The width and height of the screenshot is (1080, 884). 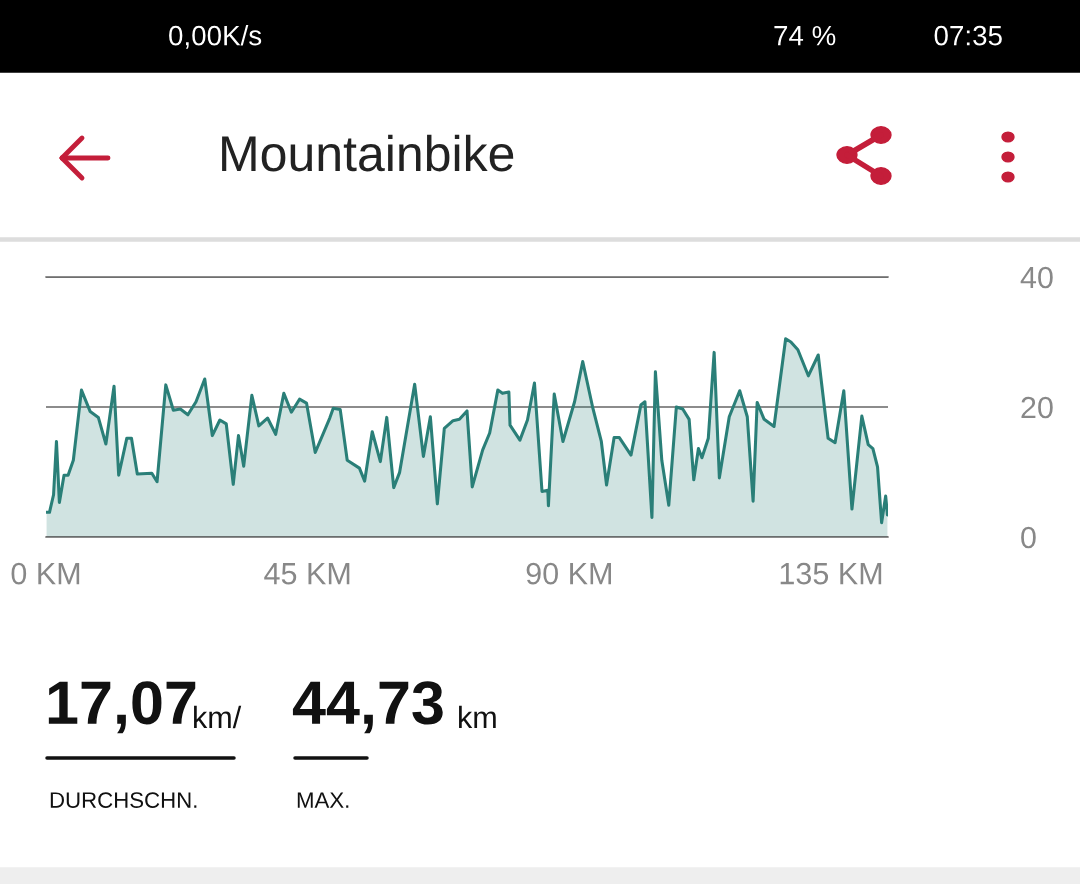 I want to click on text: DURCHSCHN., so click(x=123, y=800).